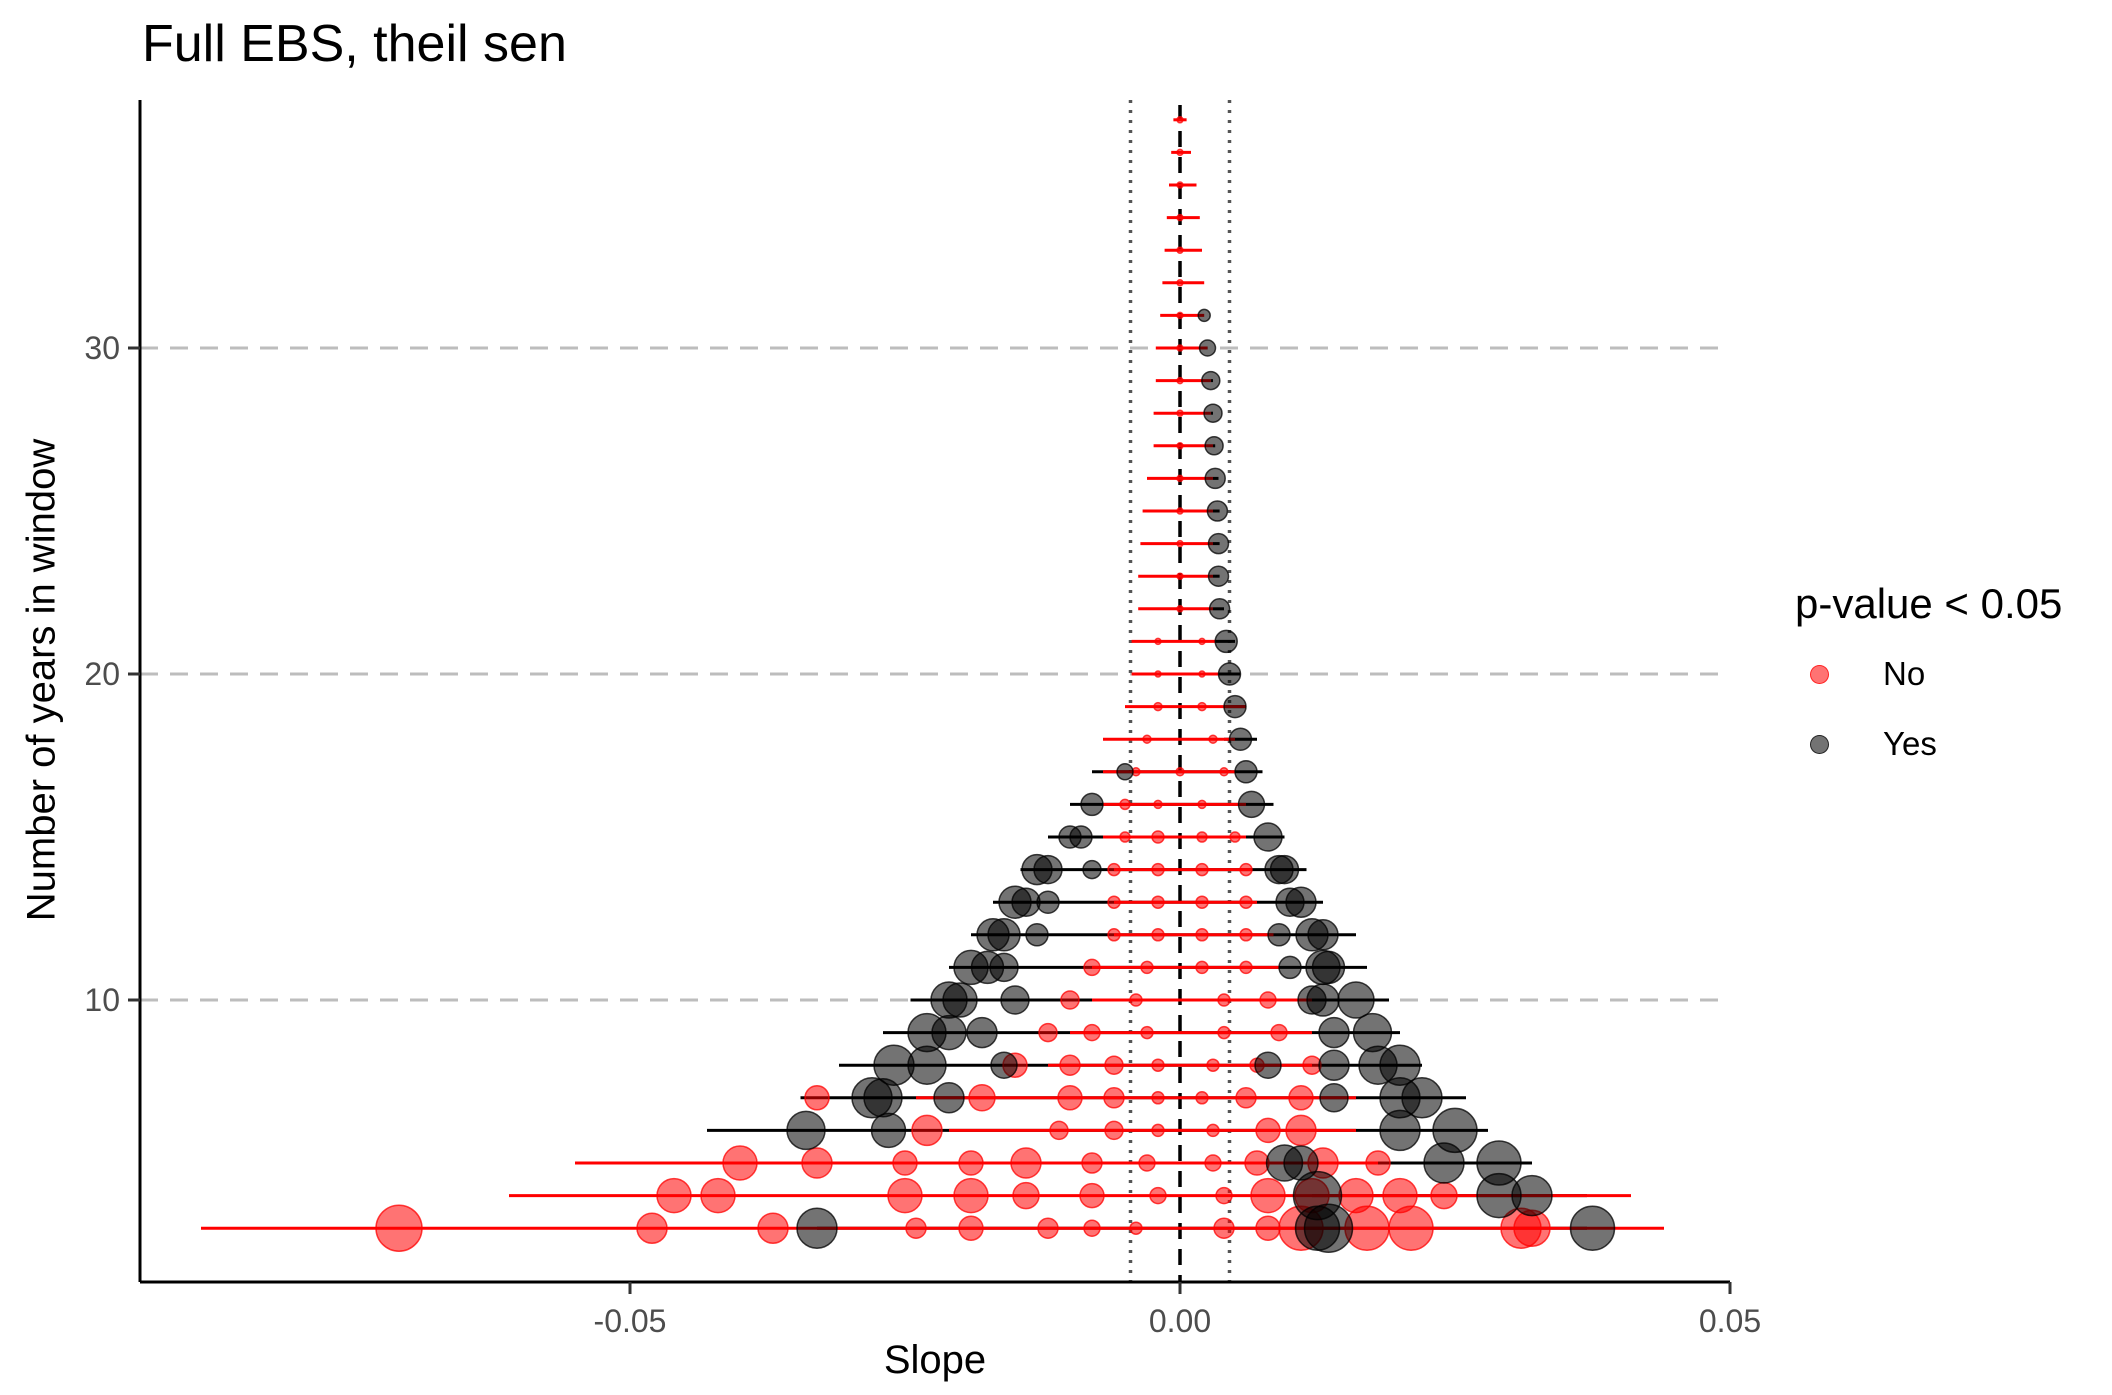 This screenshot has width=2112, height=1395. What do you see at coordinates (1819, 744) in the screenshot?
I see `legend-dot-yes` at bounding box center [1819, 744].